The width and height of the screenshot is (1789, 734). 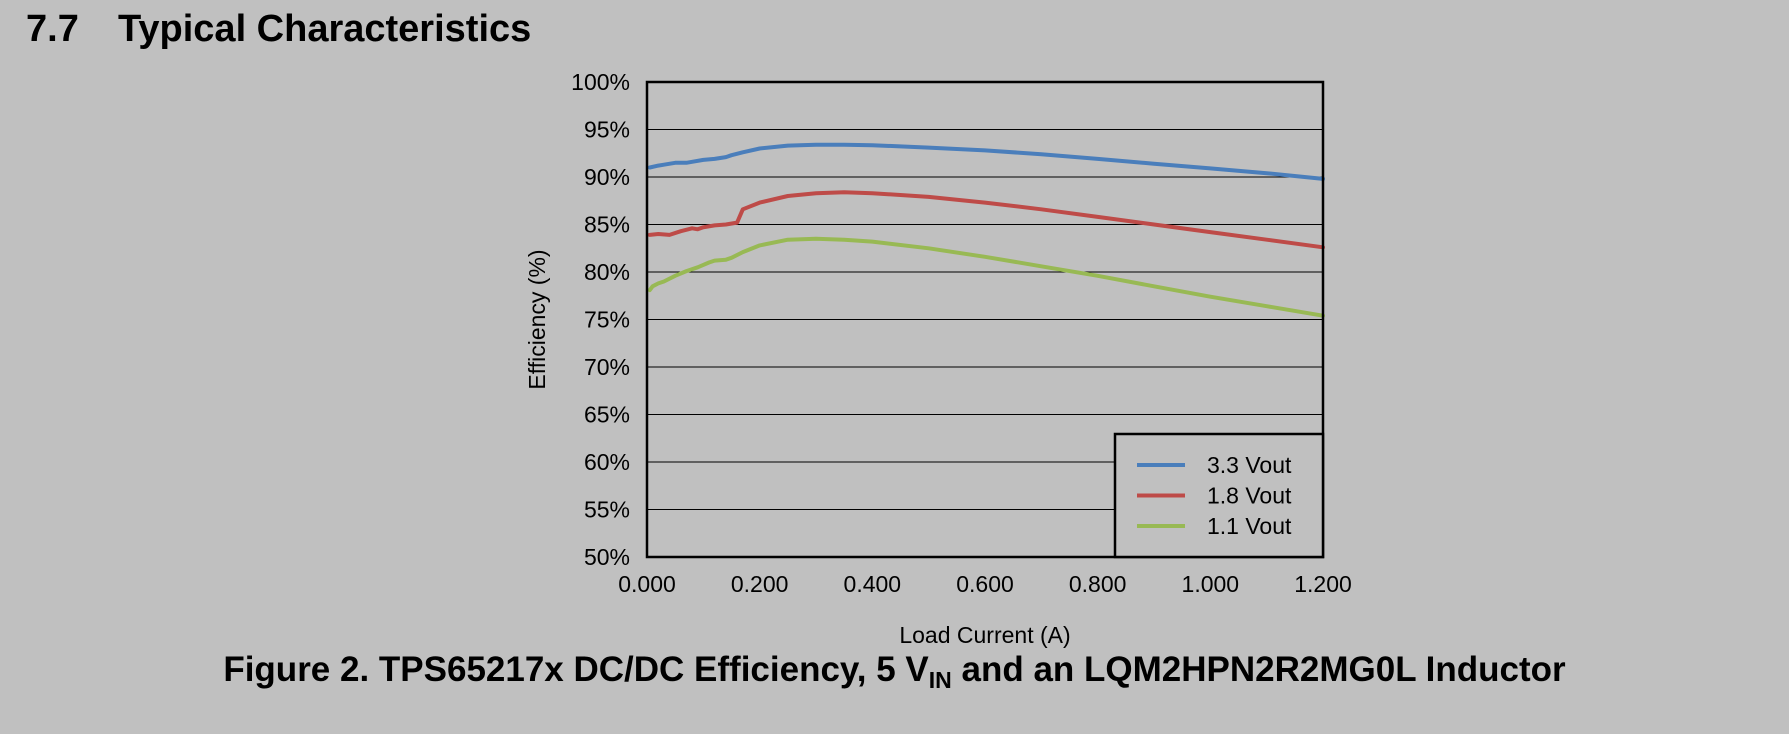 I want to click on x-tick-label: 0.400, so click(x=873, y=584).